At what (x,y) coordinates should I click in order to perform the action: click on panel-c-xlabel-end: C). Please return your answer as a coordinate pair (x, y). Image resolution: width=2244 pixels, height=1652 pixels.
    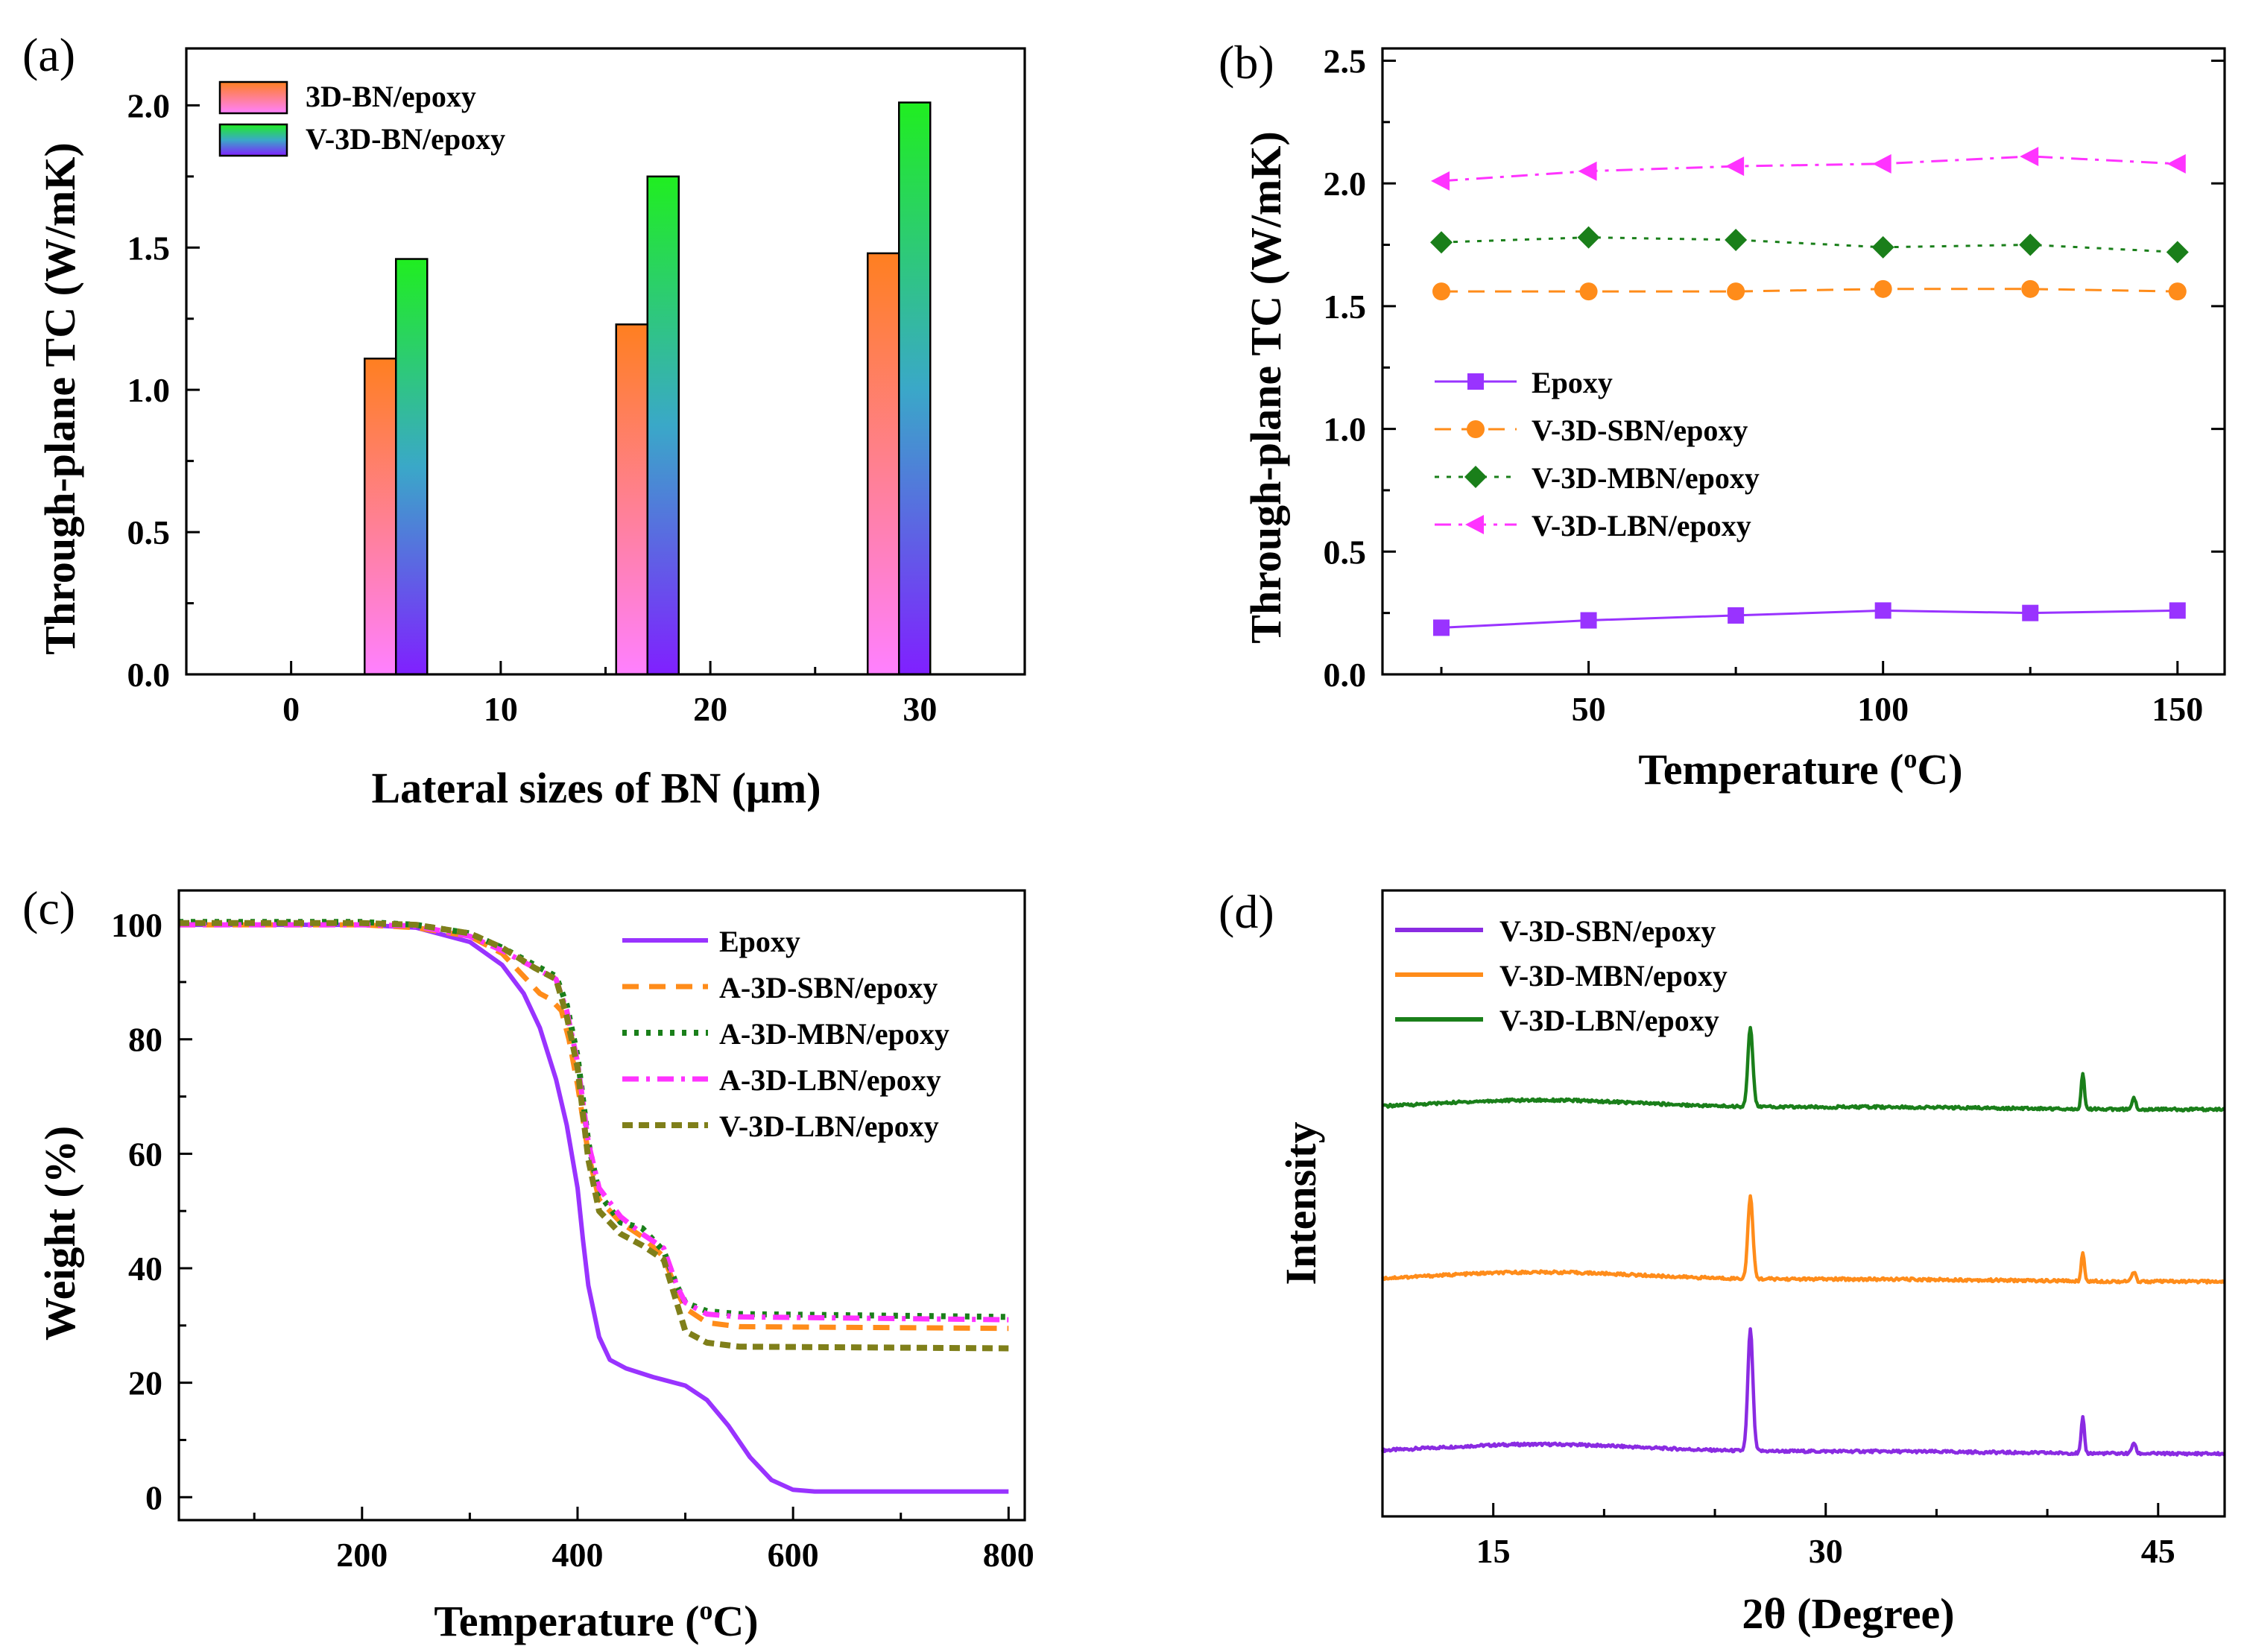
    Looking at the image, I should click on (735, 1621).